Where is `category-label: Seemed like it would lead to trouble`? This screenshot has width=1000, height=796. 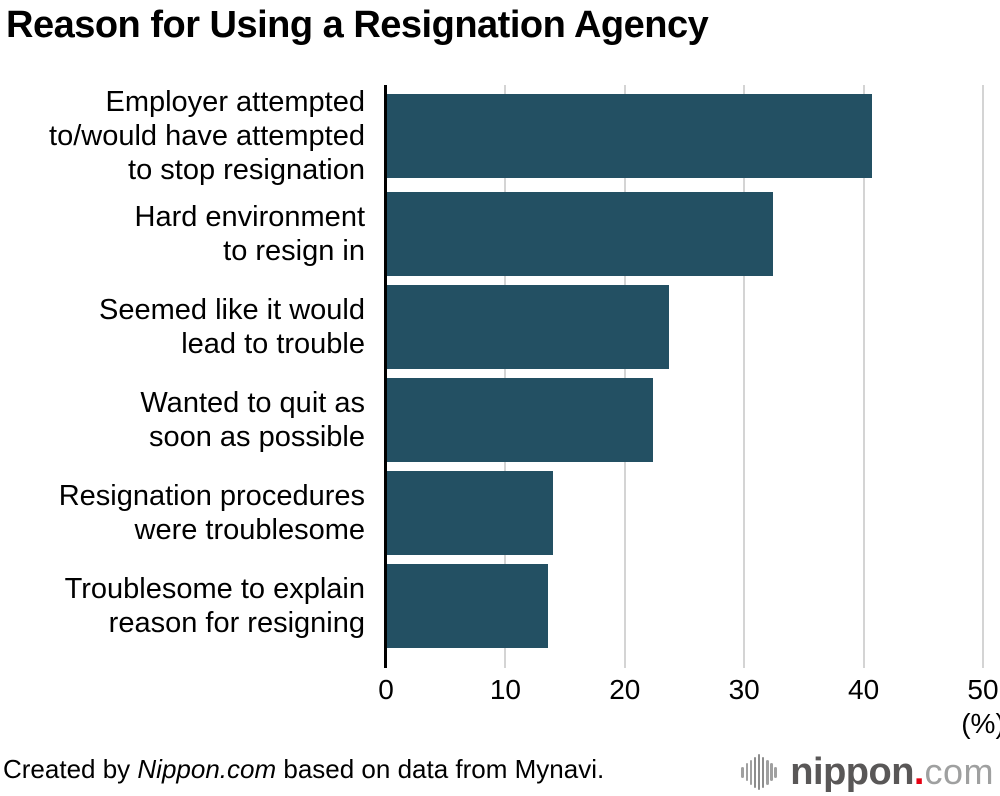 category-label: Seemed like it would lead to trouble is located at coordinates (232, 326).